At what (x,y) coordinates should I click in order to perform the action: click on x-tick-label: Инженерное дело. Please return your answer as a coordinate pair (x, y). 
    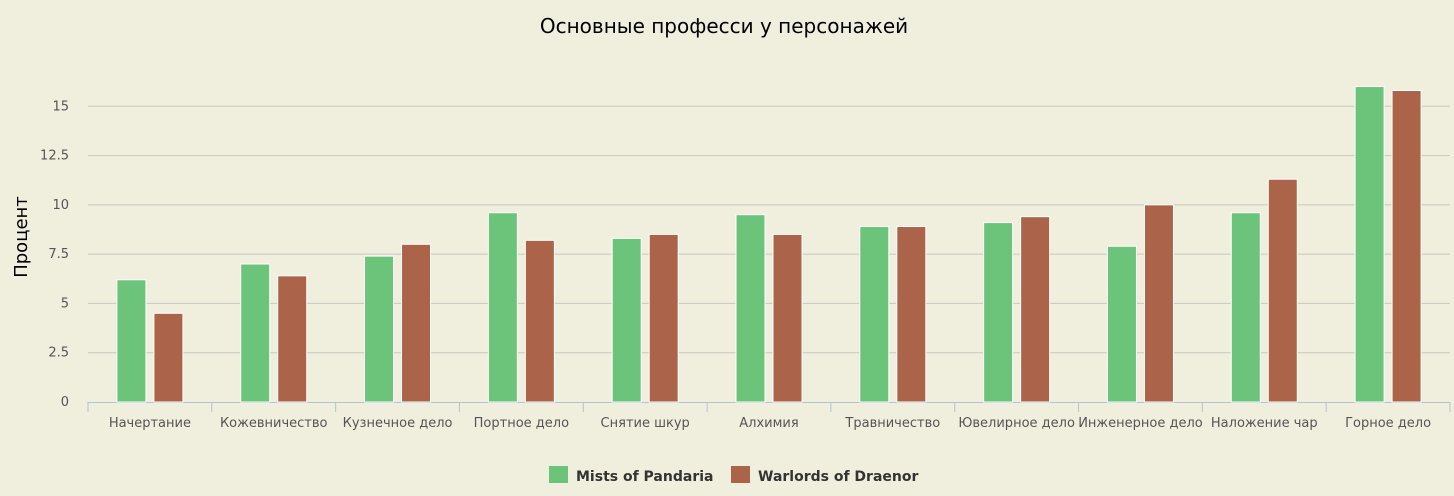
    Looking at the image, I should click on (1140, 423).